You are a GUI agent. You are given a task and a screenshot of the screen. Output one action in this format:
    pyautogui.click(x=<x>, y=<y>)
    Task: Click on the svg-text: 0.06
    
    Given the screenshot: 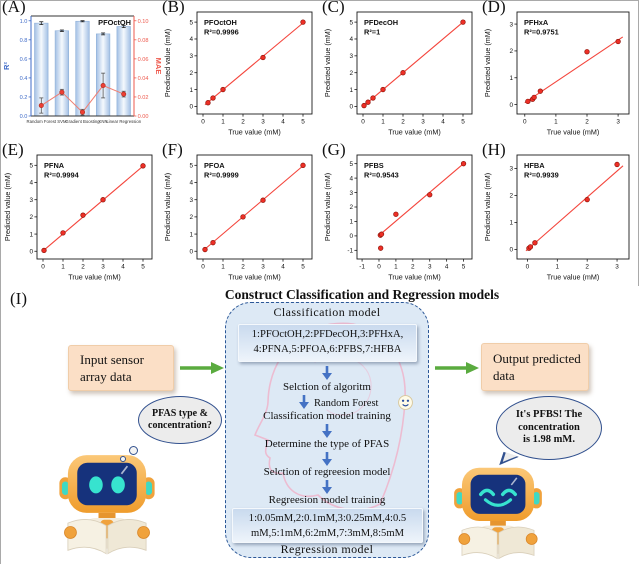 What is the action you would take?
    pyautogui.click(x=143, y=60)
    